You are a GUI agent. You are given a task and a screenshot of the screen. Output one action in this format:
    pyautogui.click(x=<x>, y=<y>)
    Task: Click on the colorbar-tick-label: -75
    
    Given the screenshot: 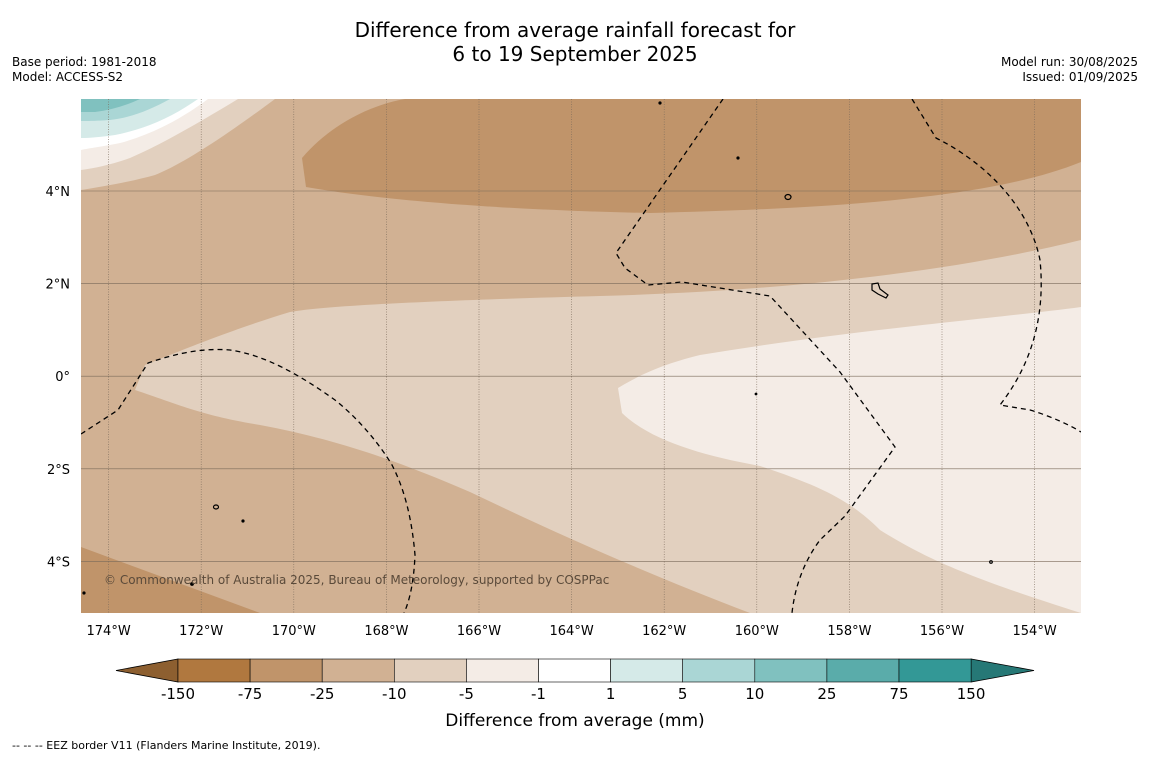 What is the action you would take?
    pyautogui.click(x=250, y=694)
    